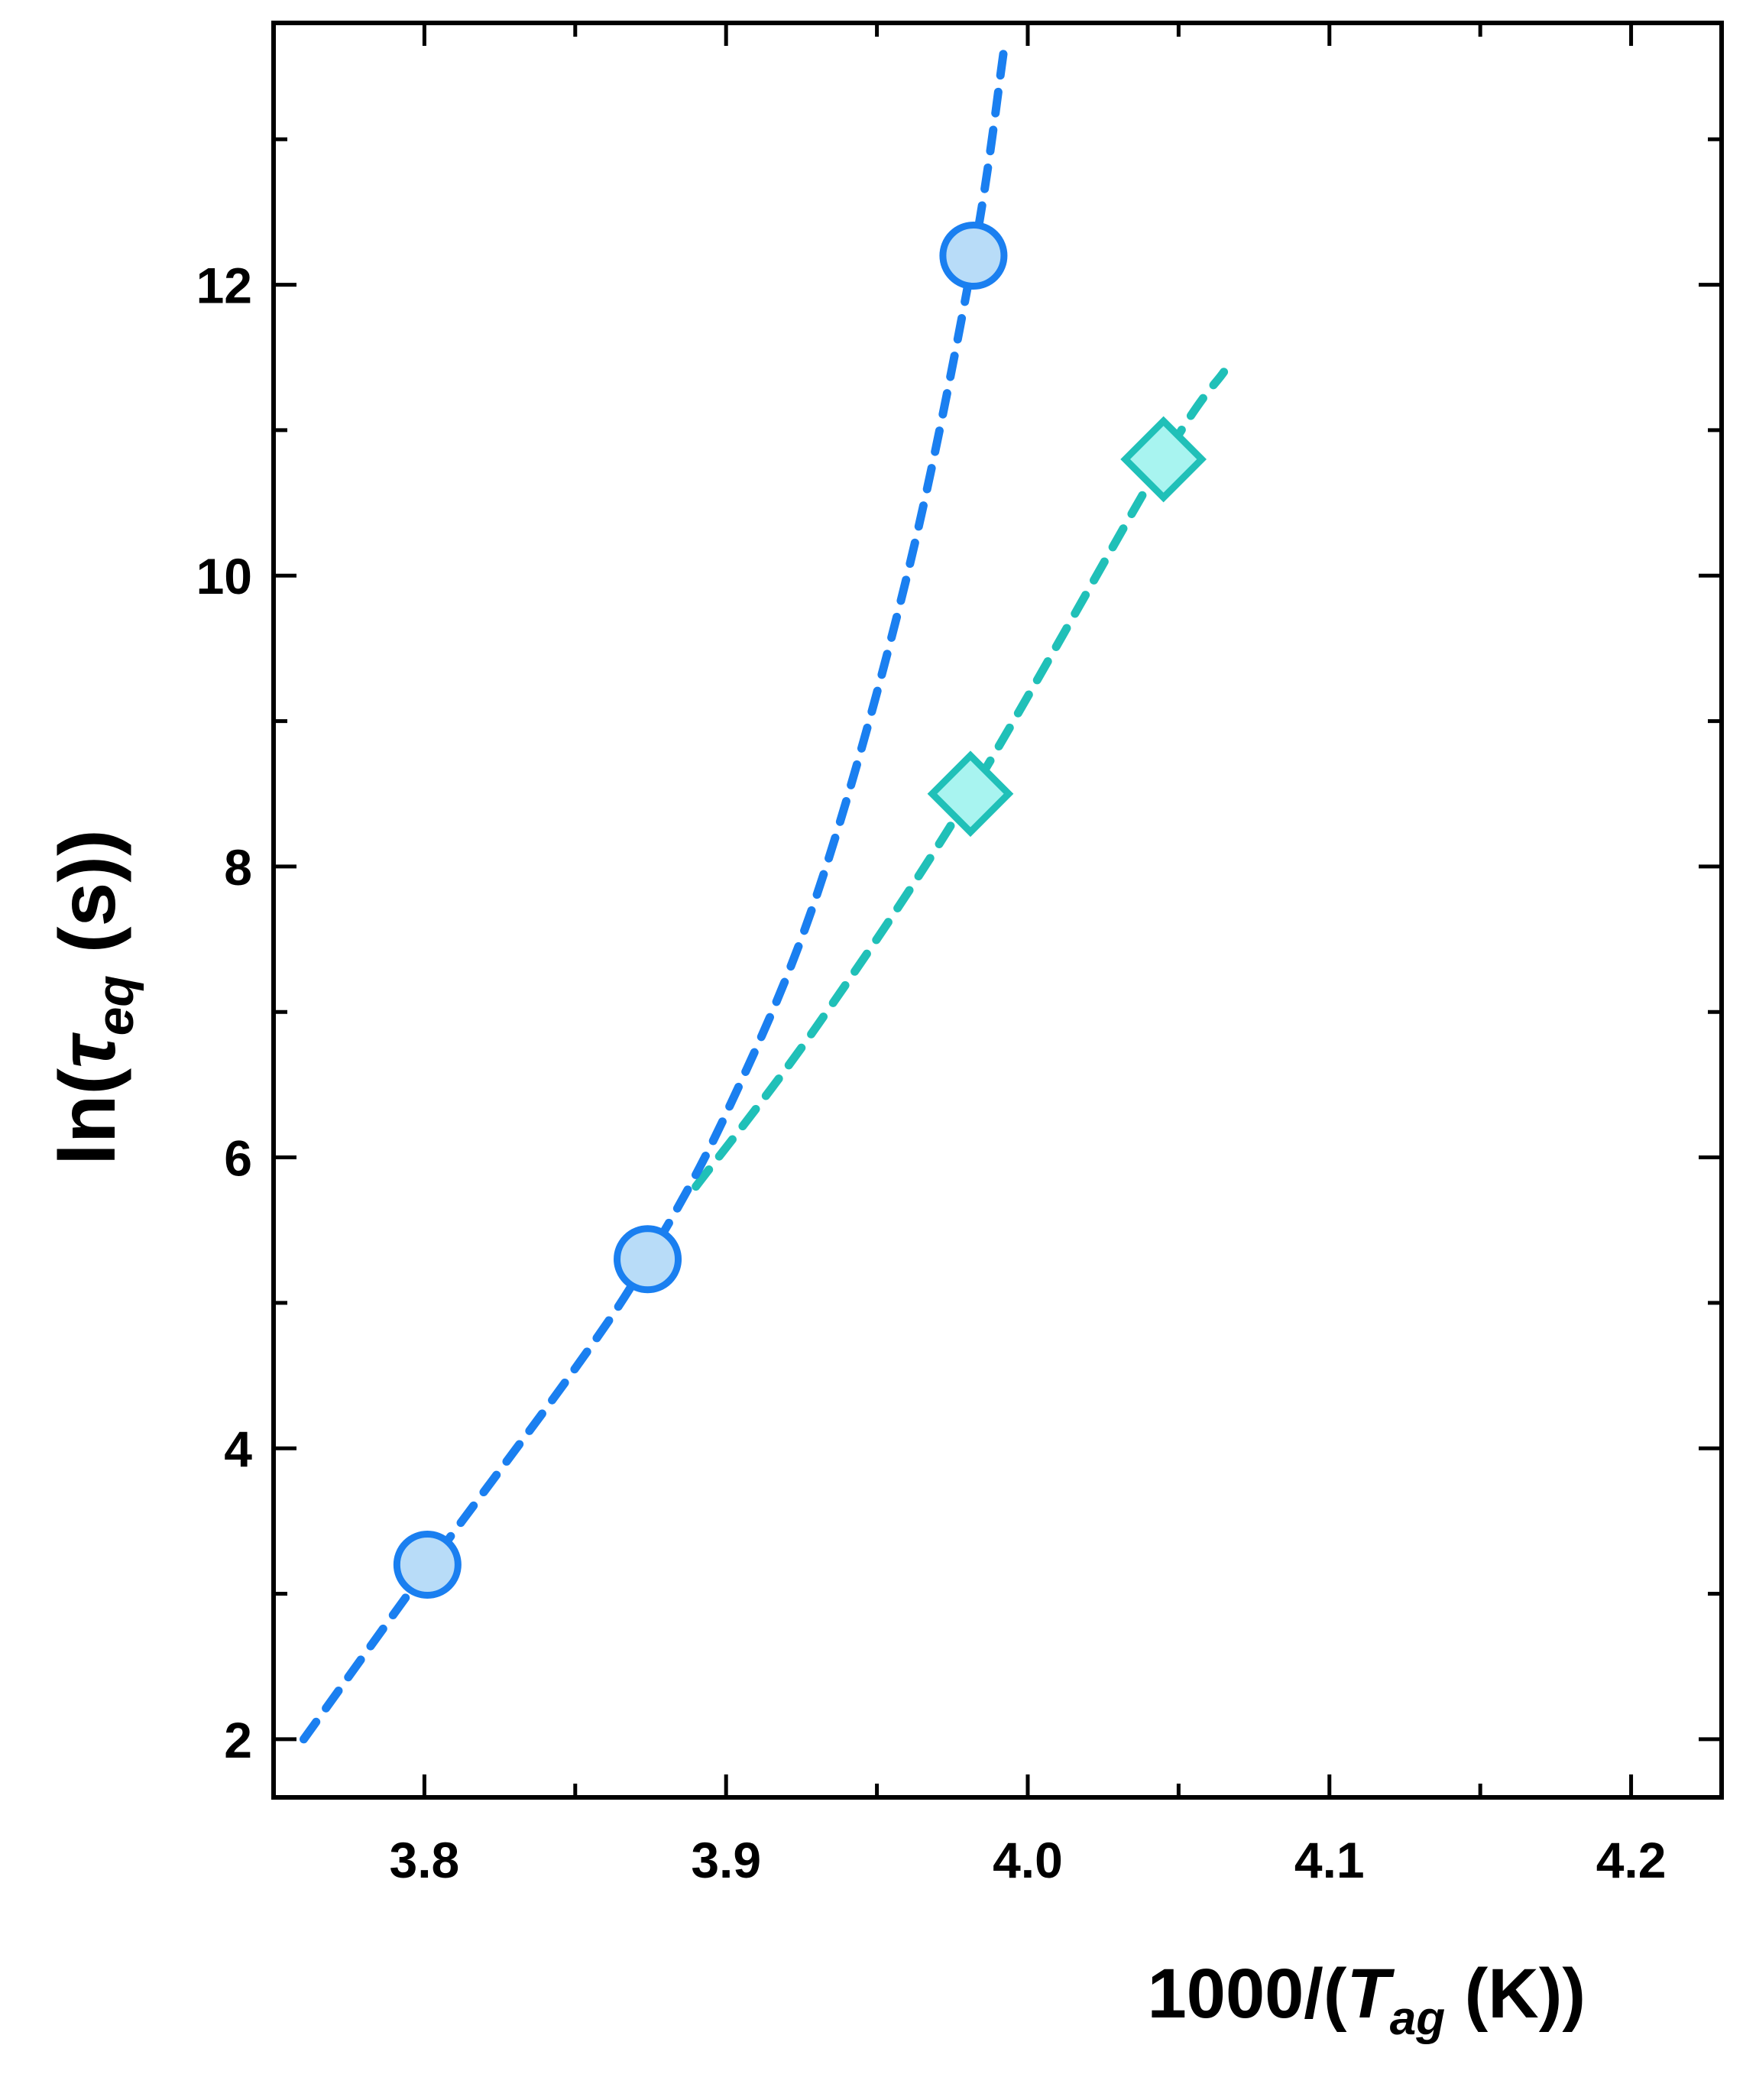 This screenshot has height=2100, width=1743. I want to click on y-axis-title: ln(τeq (s)), so click(94, 997).